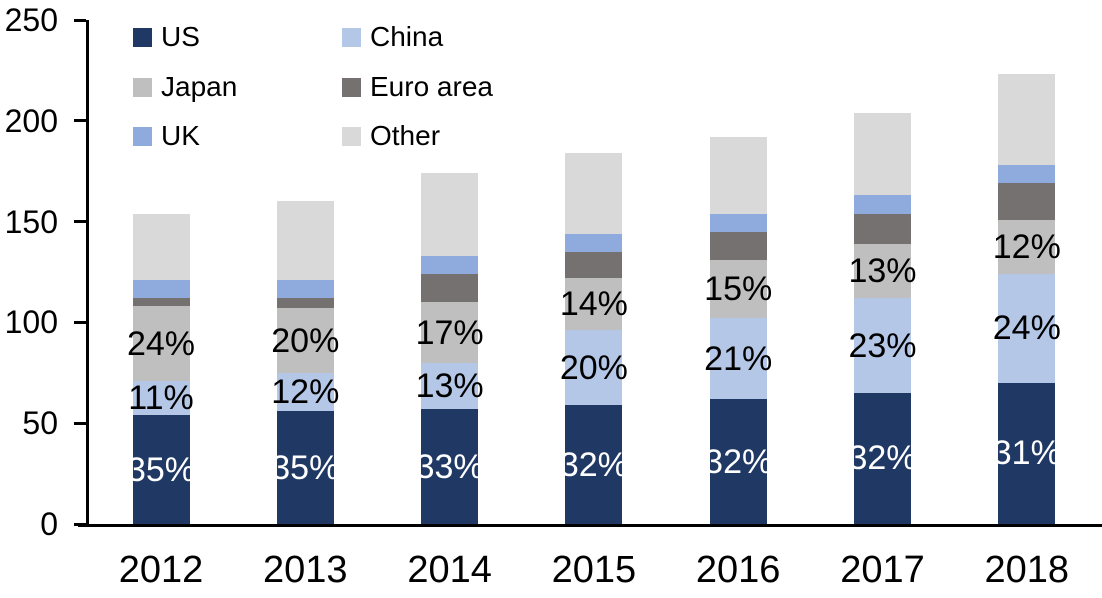 Image resolution: width=1102 pixels, height=598 pixels. I want to click on legend-item-china: China, so click(392, 37).